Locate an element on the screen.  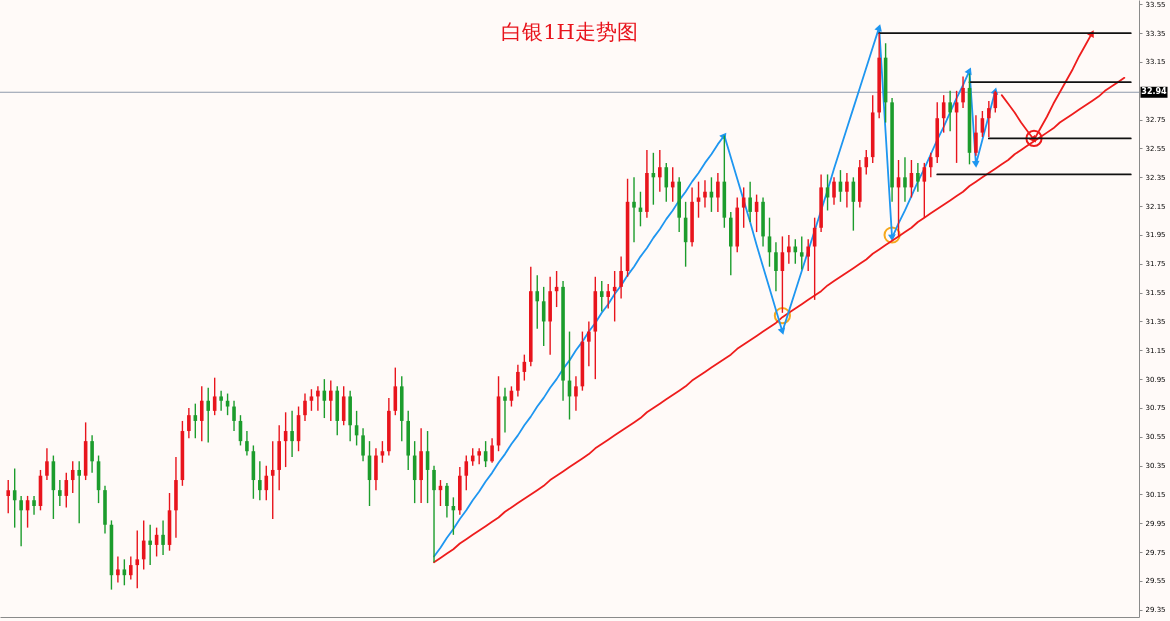
ref-line-label: 32.94 is located at coordinates (1154, 92).